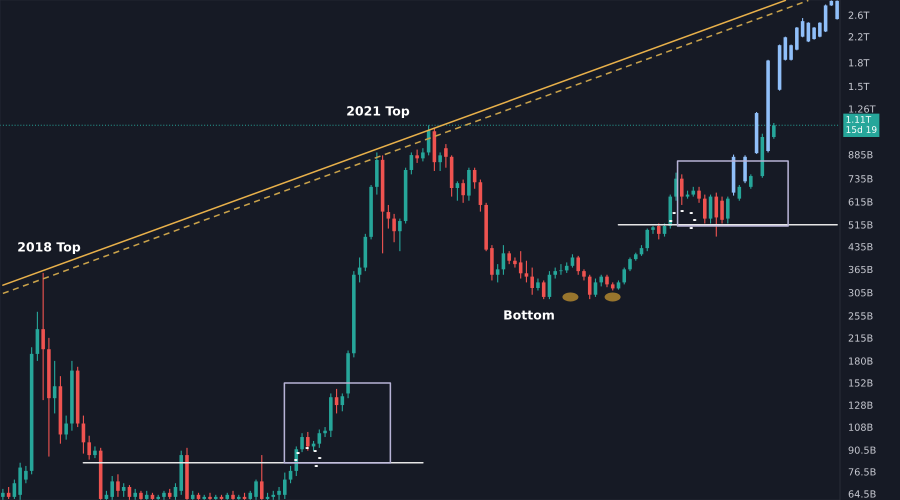 This screenshot has width=900, height=500. I want to click on y-tick-label: 615B, so click(860, 202).